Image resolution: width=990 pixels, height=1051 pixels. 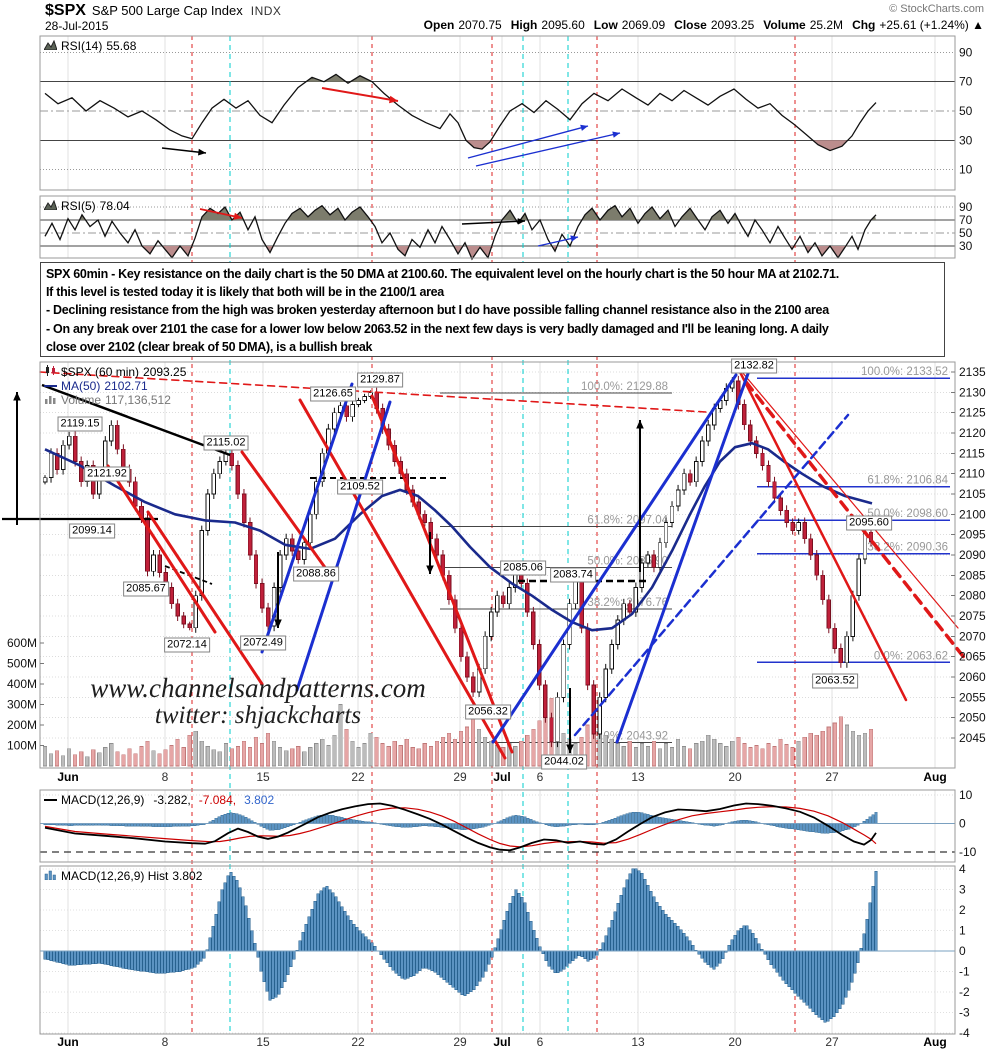 I want to click on axis-tick-label: 2105, so click(x=972, y=494).